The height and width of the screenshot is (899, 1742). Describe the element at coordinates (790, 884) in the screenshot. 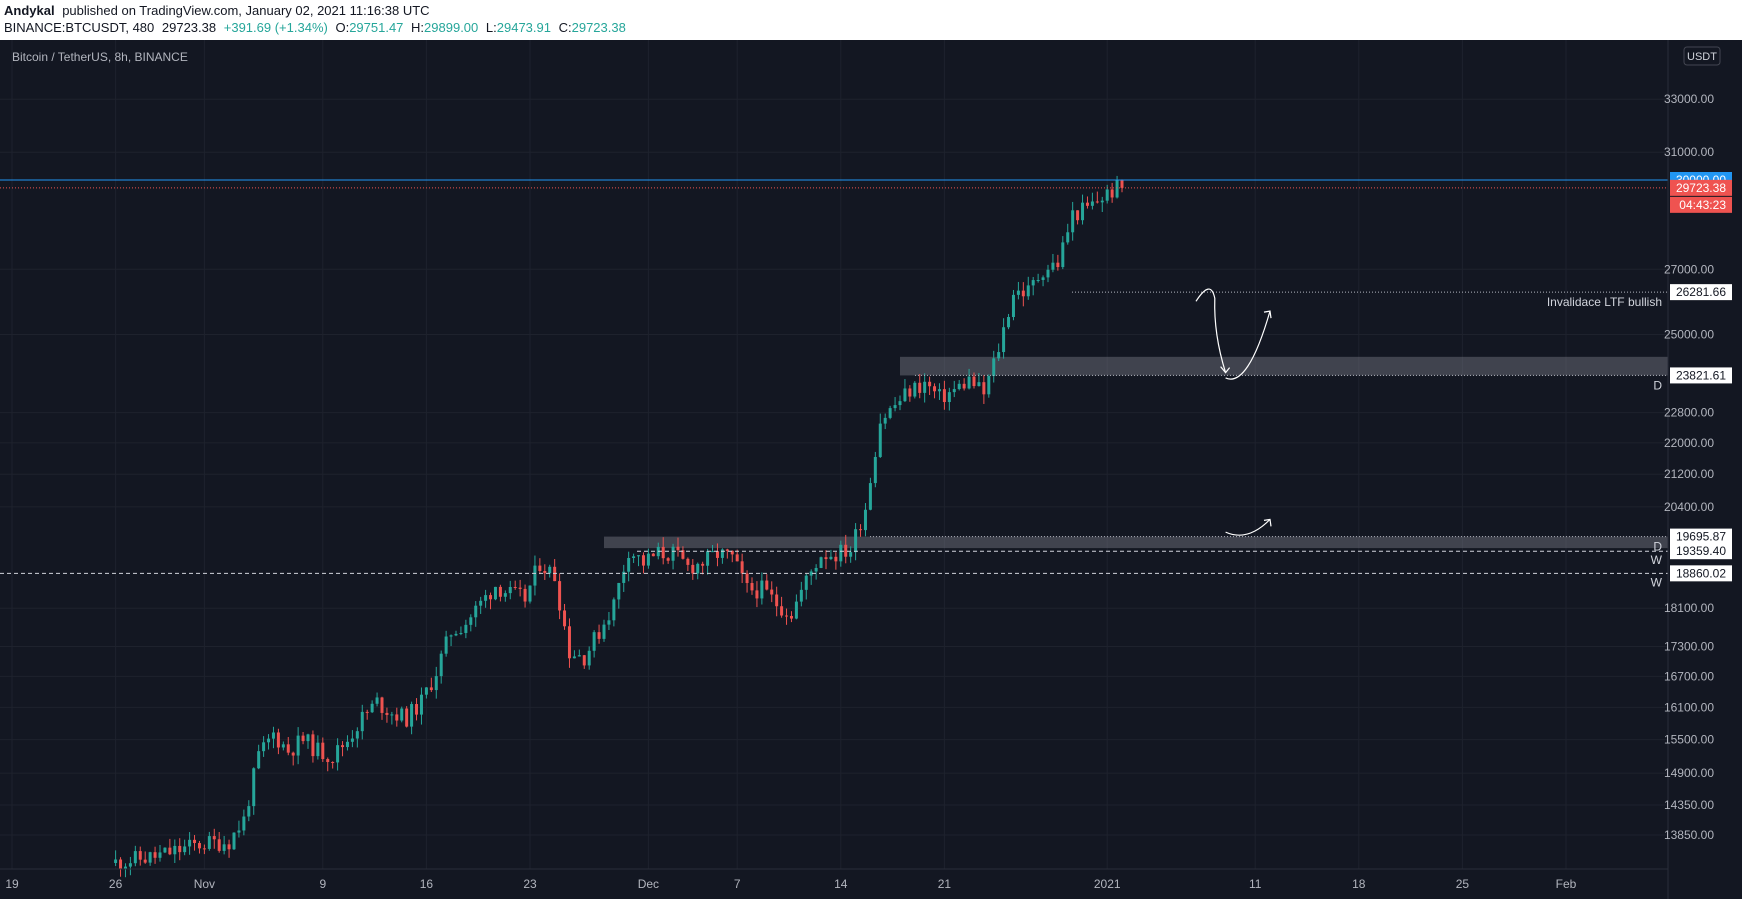

I see `time-axis: 19 26 Nov 9 16 23 Dec 7 14 21 2021 11 18 25 Feb` at that location.